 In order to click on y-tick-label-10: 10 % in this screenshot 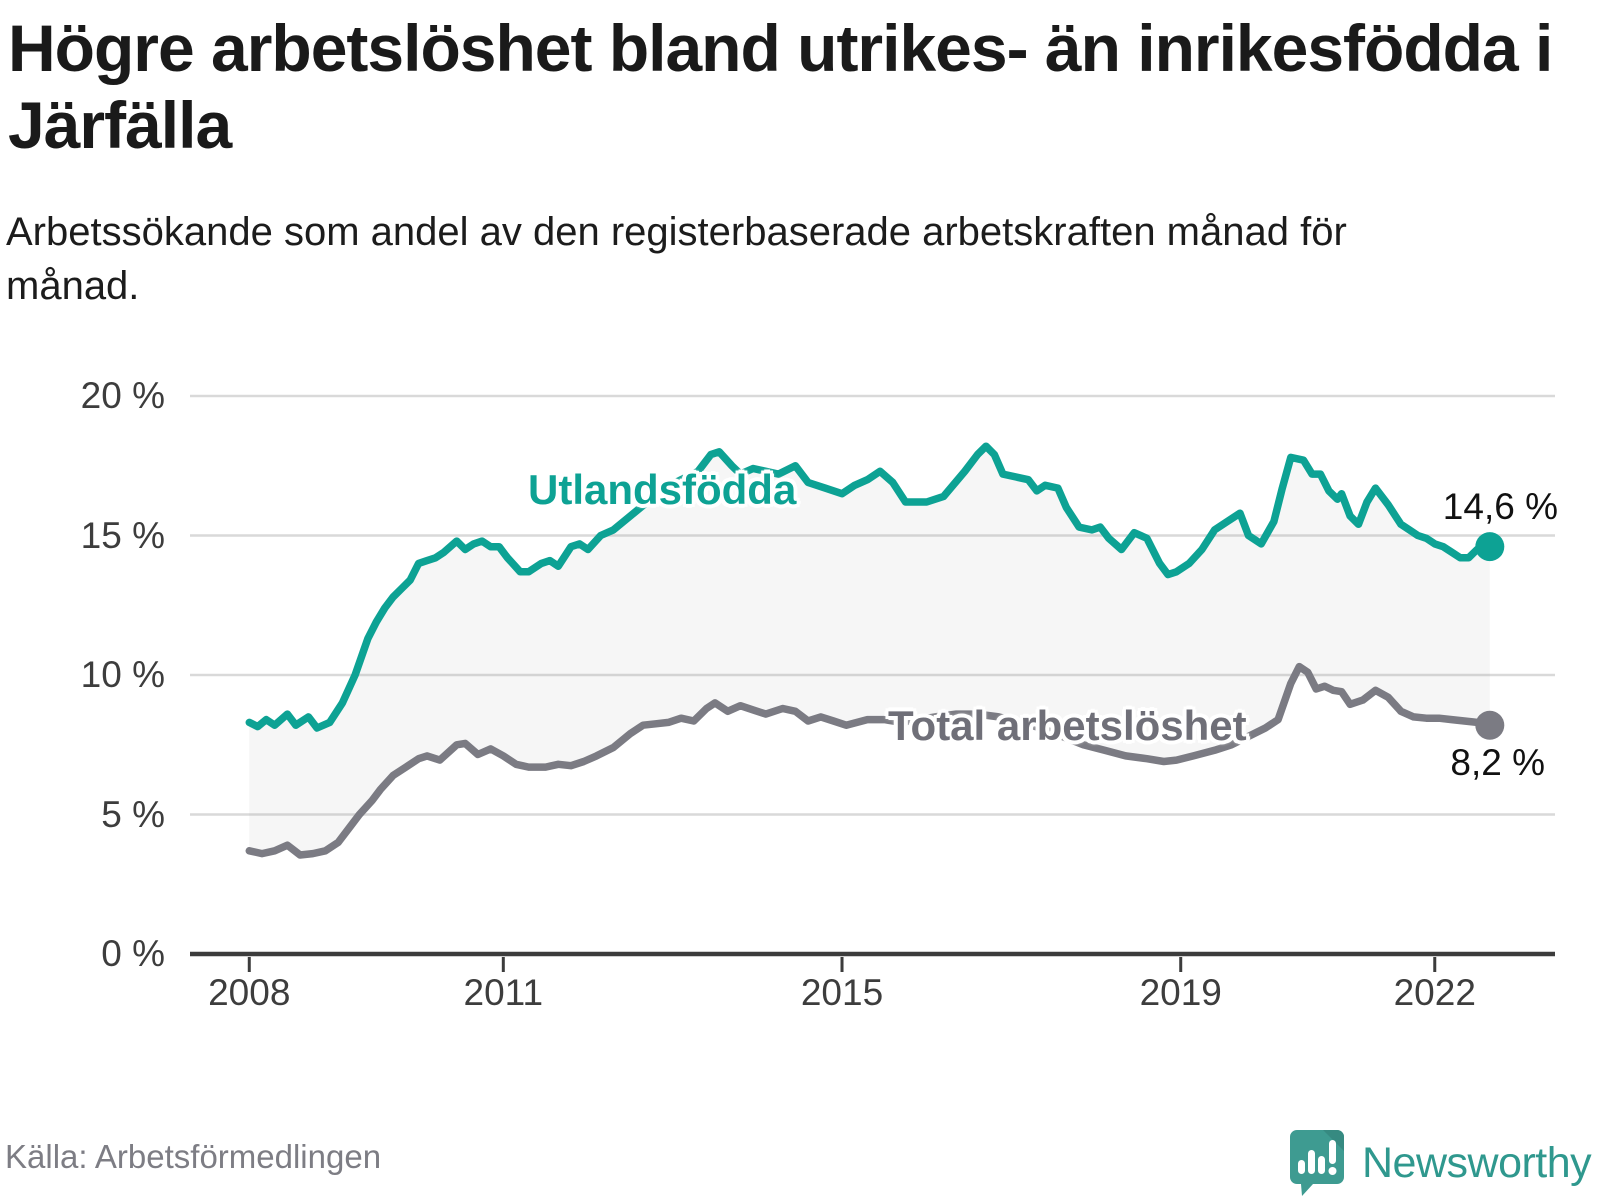, I will do `click(122, 674)`.